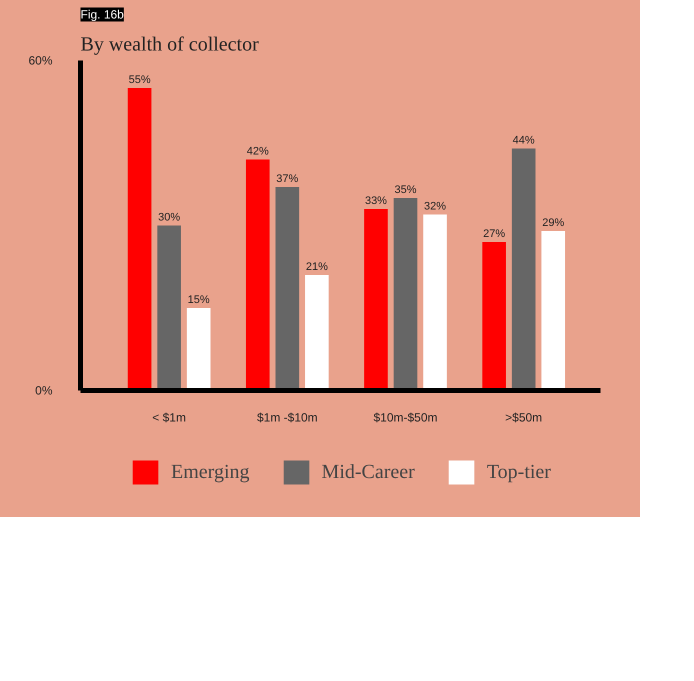 This screenshot has height=681, width=694. Describe the element at coordinates (40, 61) in the screenshot. I see `y-tick-label: 60%` at that location.